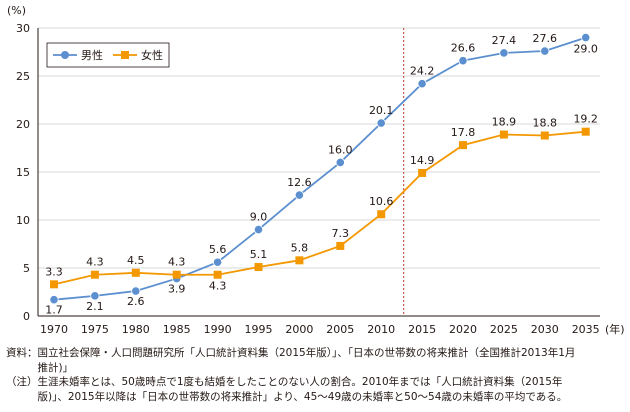 The width and height of the screenshot is (630, 412). What do you see at coordinates (95, 306) in the screenshot?
I see `male-data-label: 2.1` at bounding box center [95, 306].